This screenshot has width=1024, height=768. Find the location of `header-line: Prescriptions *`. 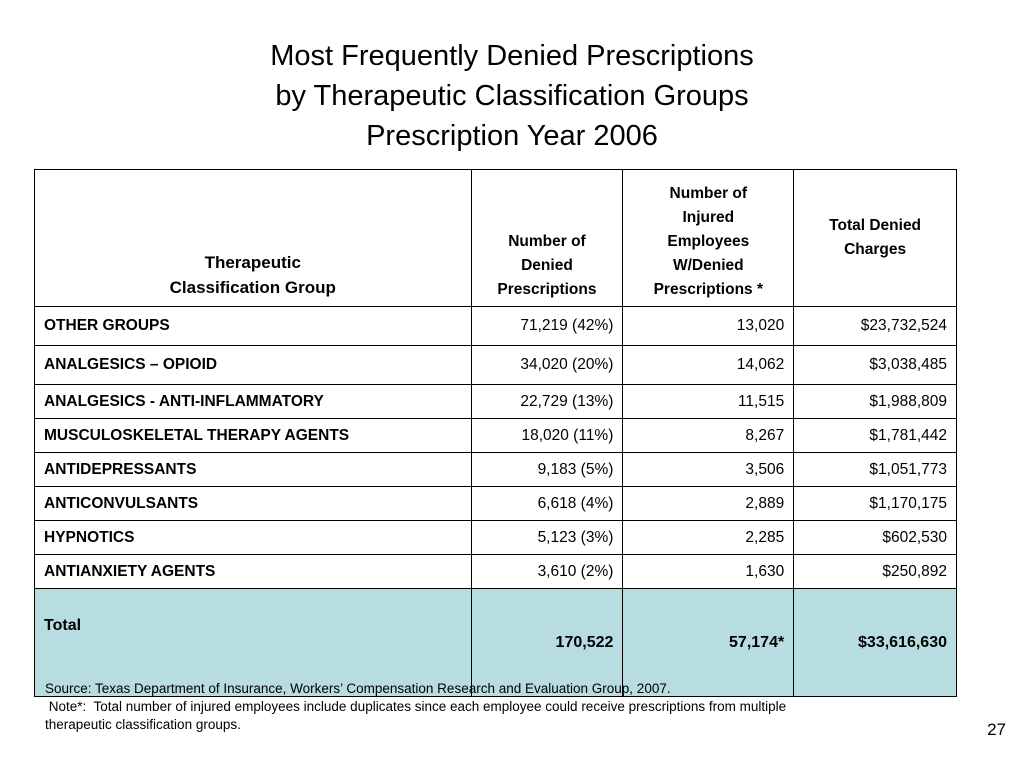

header-line: Prescriptions * is located at coordinates (708, 289).